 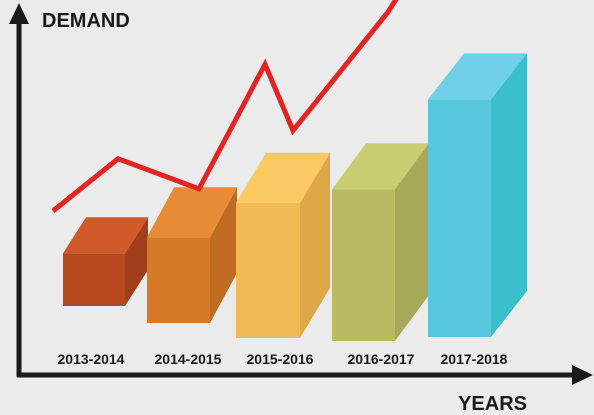 I want to click on x-tick-label: 2016-2017, so click(x=381, y=359).